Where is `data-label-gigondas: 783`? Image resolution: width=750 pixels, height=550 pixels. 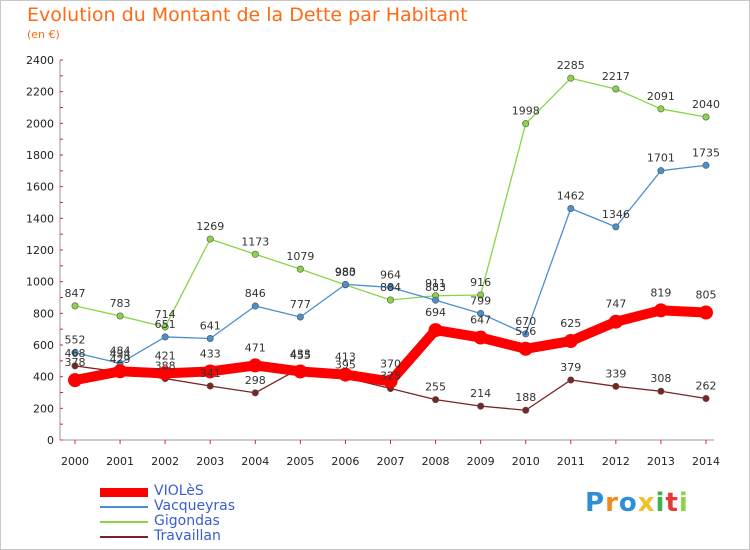
data-label-gigondas: 783 is located at coordinates (120, 303).